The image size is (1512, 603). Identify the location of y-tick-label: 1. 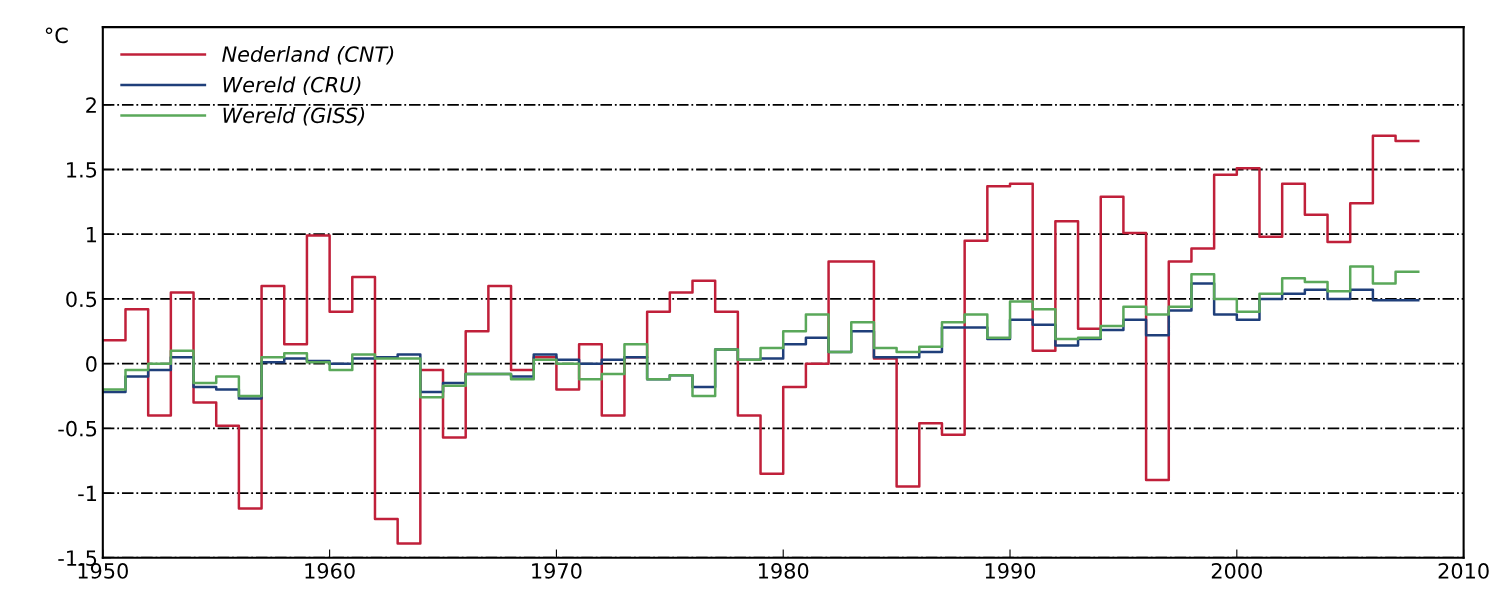
(91, 234).